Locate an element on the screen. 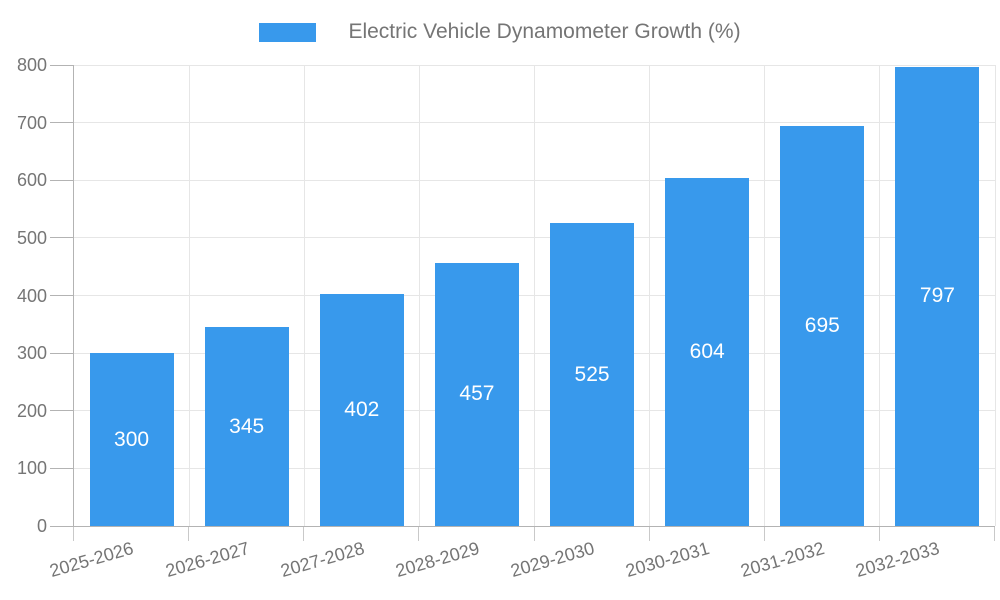 Image resolution: width=1000 pixels, height=600 pixels. x-axis-tick-label: 2025-2026 is located at coordinates (92, 559).